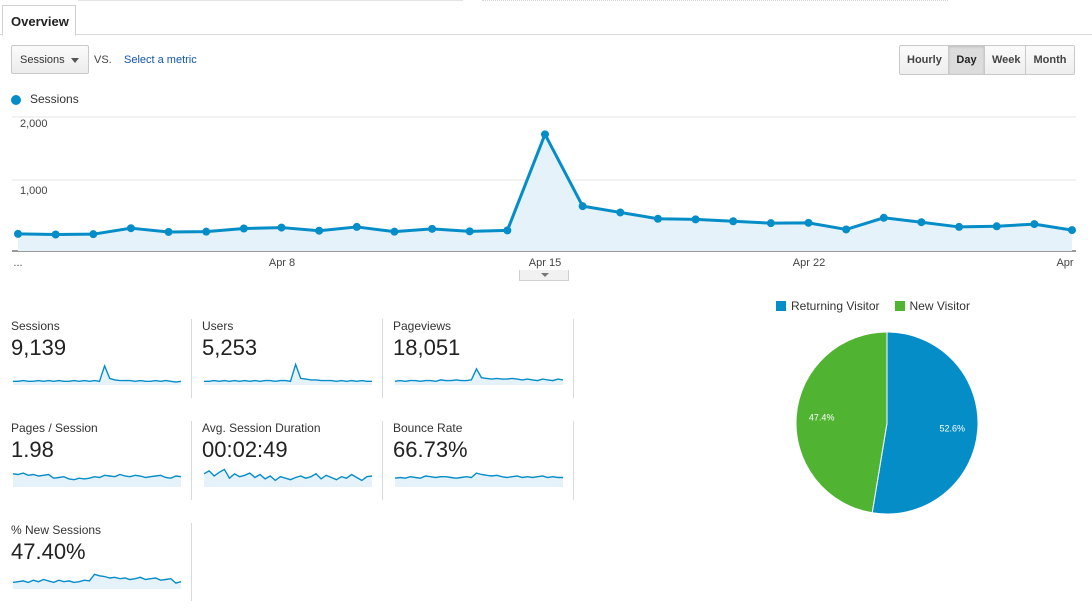 This screenshot has width=1092, height=613. Describe the element at coordinates (1065, 263) in the screenshot. I see `x-tick-end: Apr` at that location.